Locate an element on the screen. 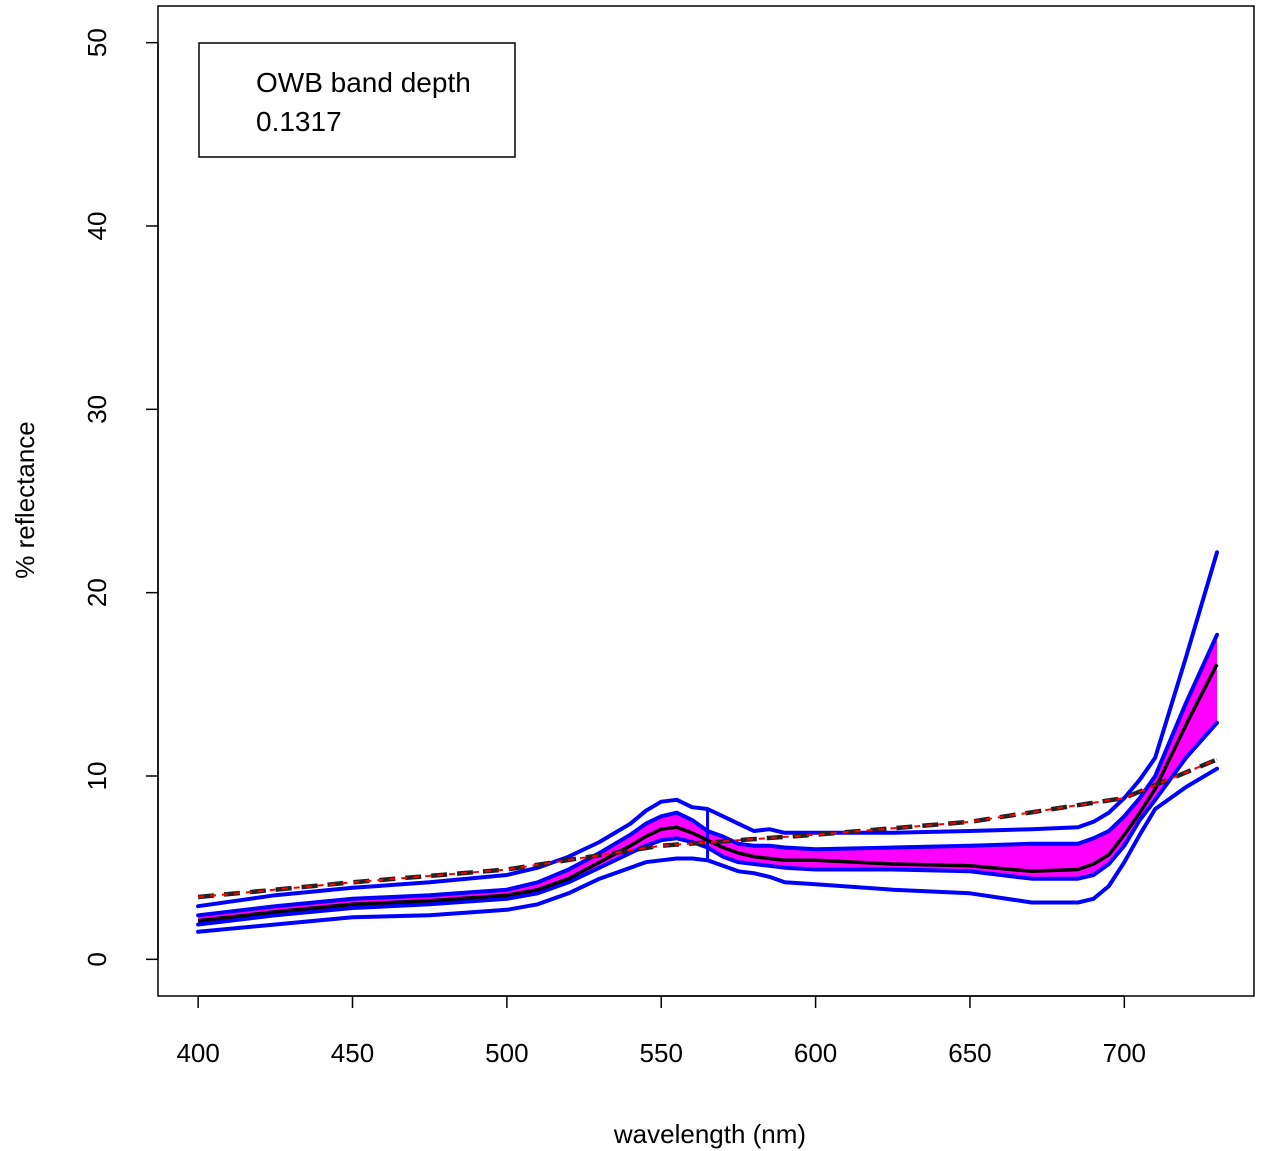  y-tick-label: 20 is located at coordinates (97, 592).